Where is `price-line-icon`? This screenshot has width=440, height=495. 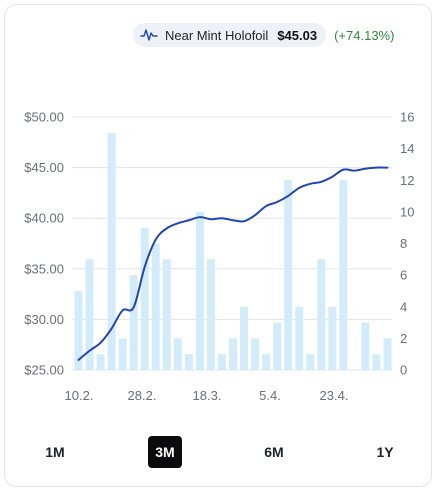
price-line-icon is located at coordinates (149, 35).